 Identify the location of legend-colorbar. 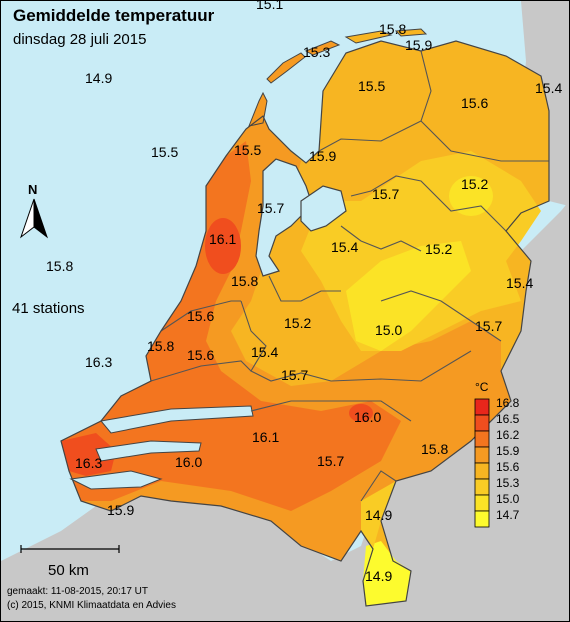
(482, 463).